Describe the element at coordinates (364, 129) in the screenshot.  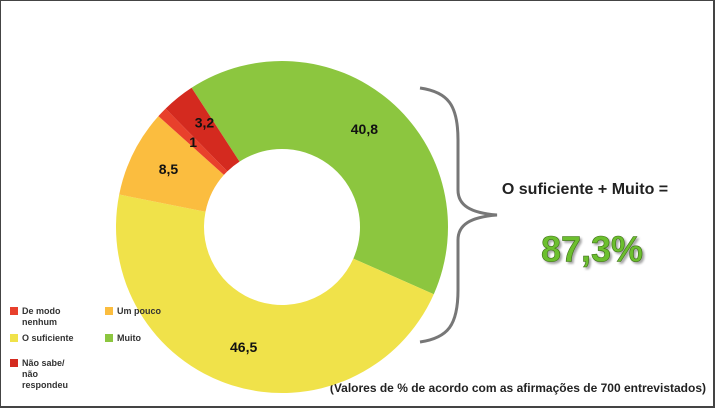
I see `value-label: 40,8` at that location.